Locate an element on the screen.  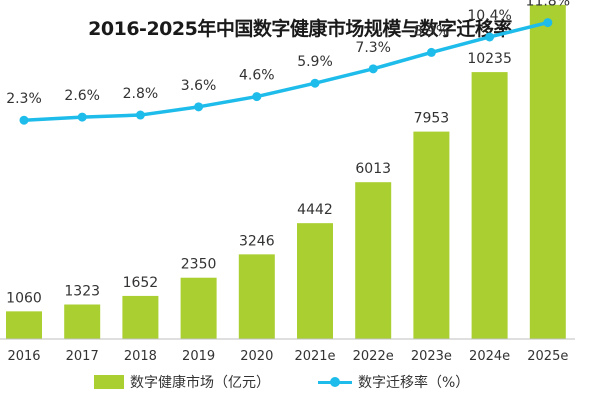
legend-bar-label: 数字健康市场（亿元） is located at coordinates (200, 383).